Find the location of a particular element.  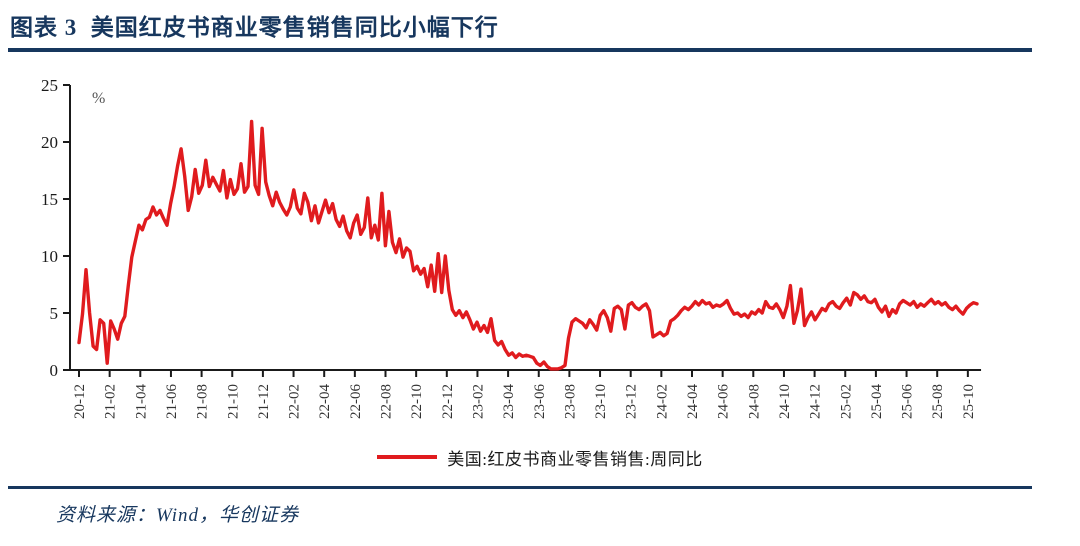

svg-text: 22-12 is located at coordinates (448, 401).